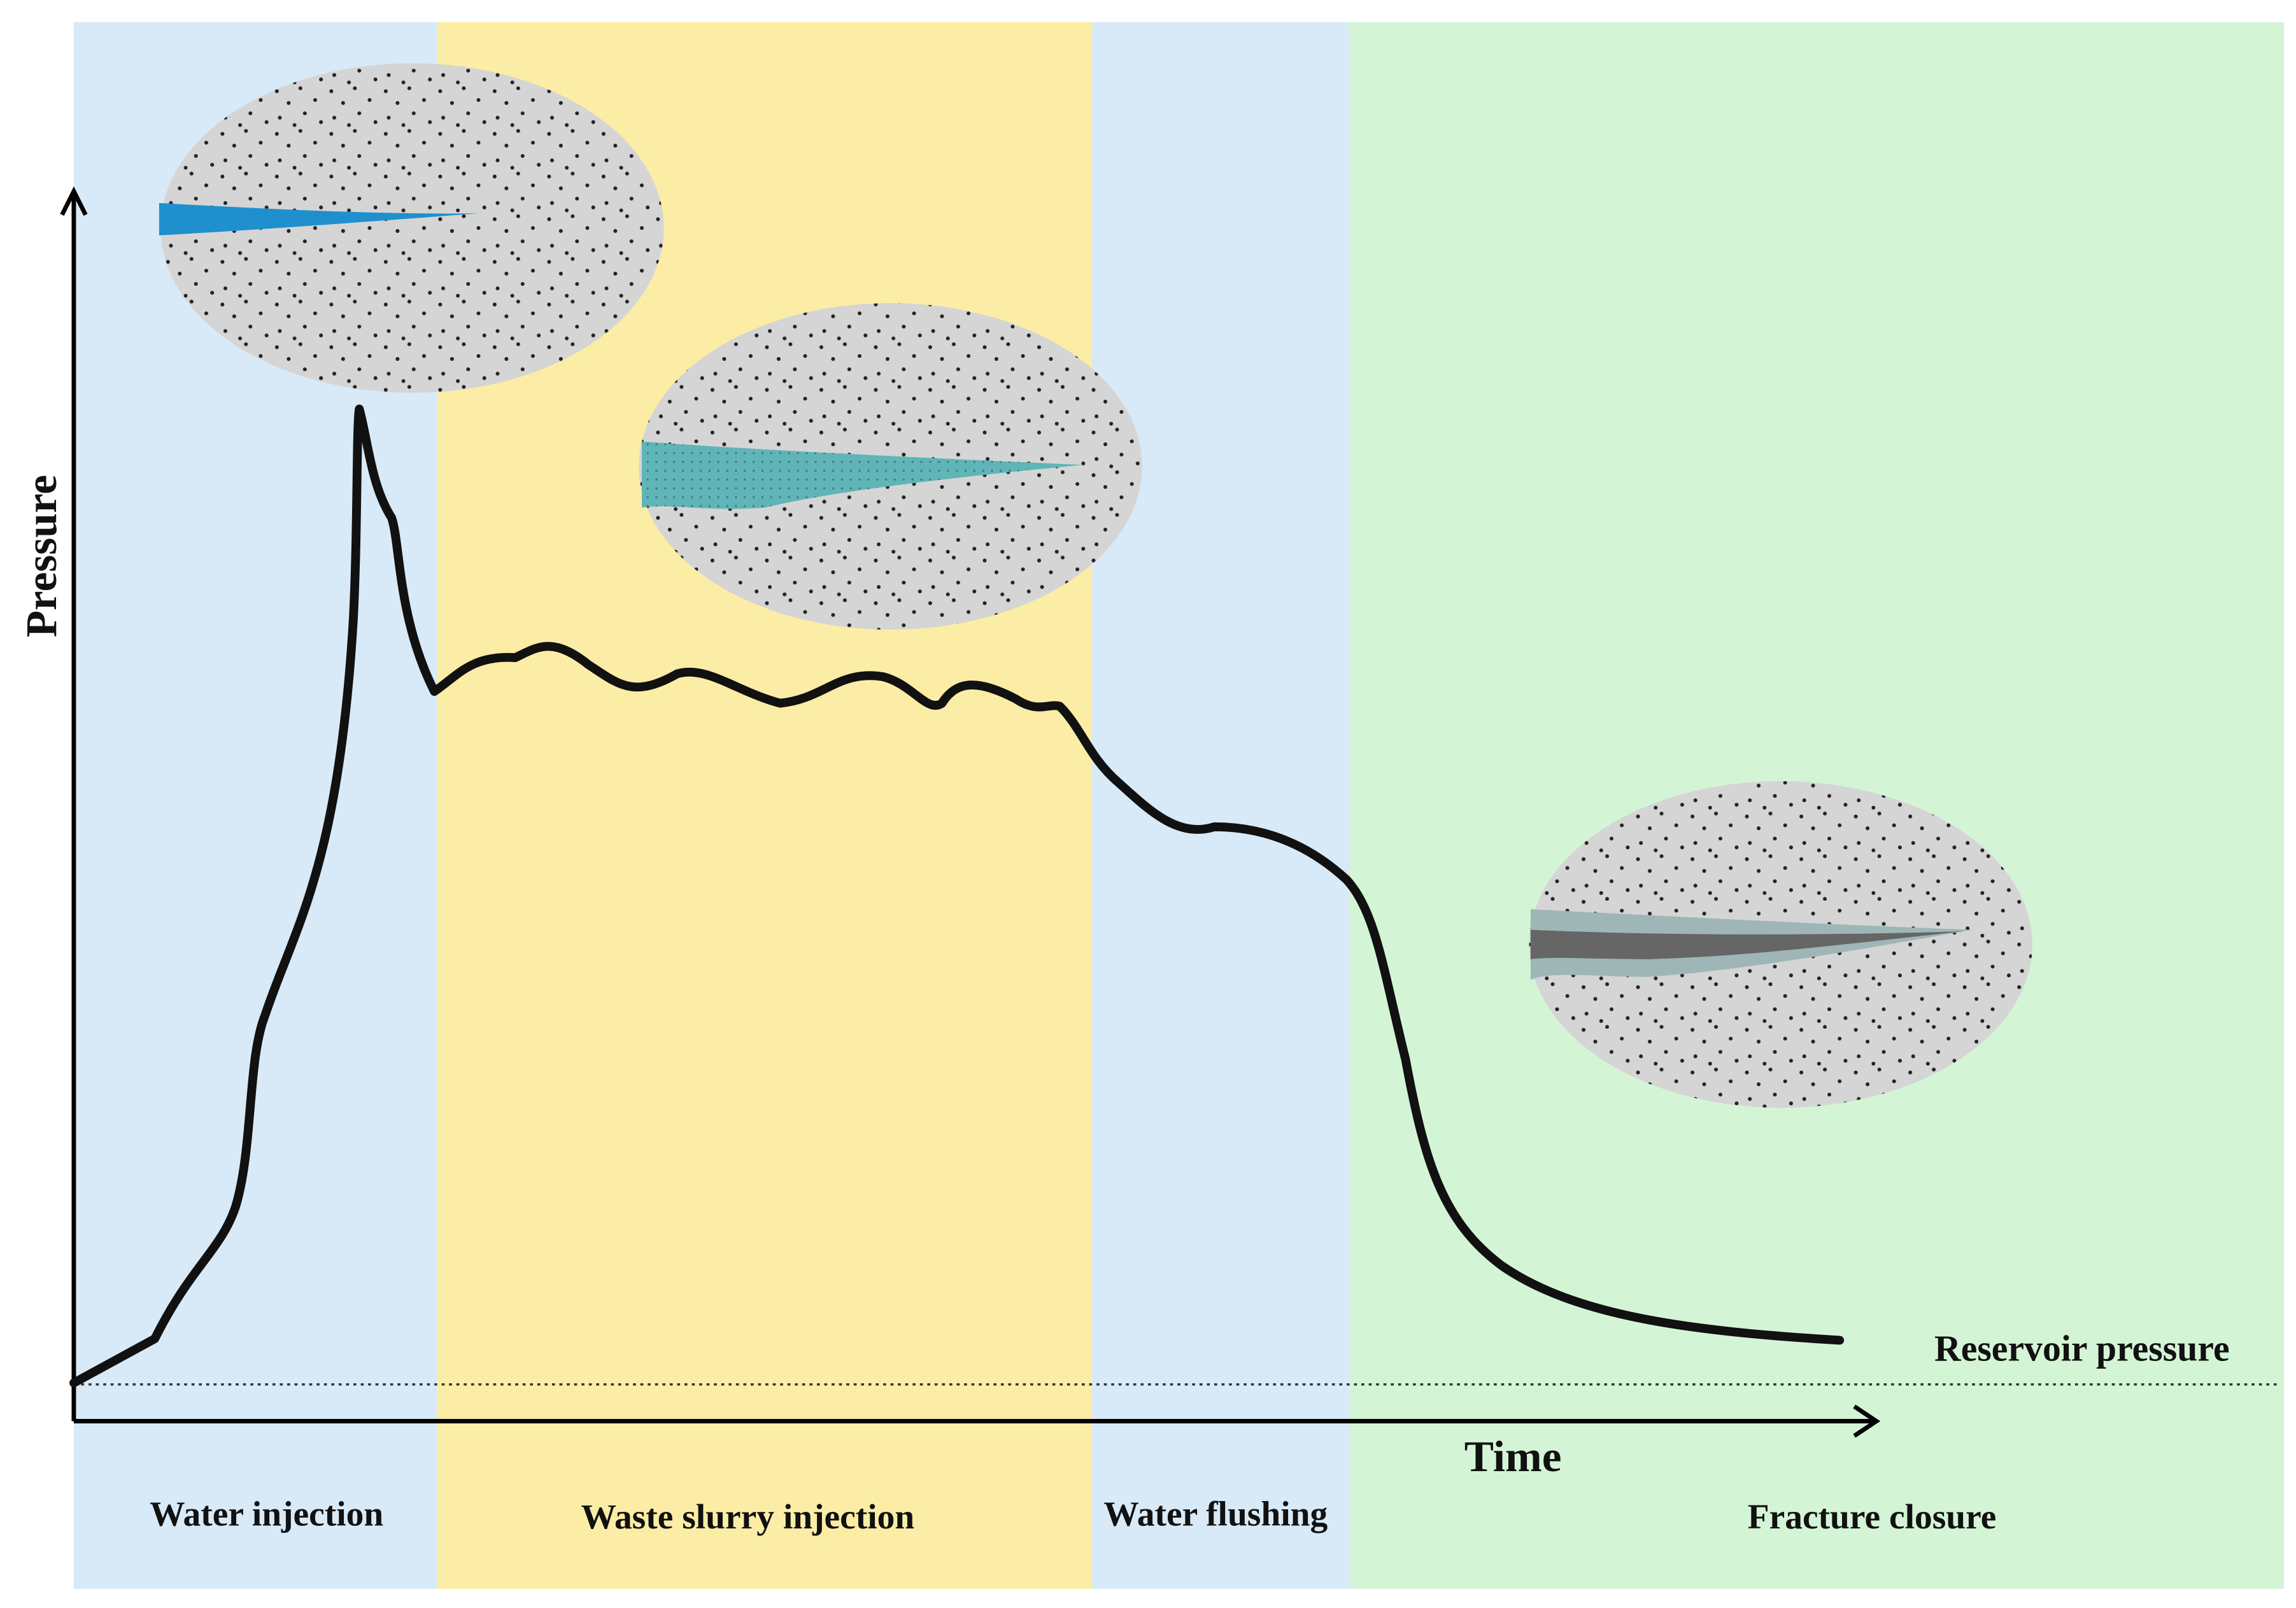  What do you see at coordinates (862, 475) in the screenshot?
I see `fracture-texture` at bounding box center [862, 475].